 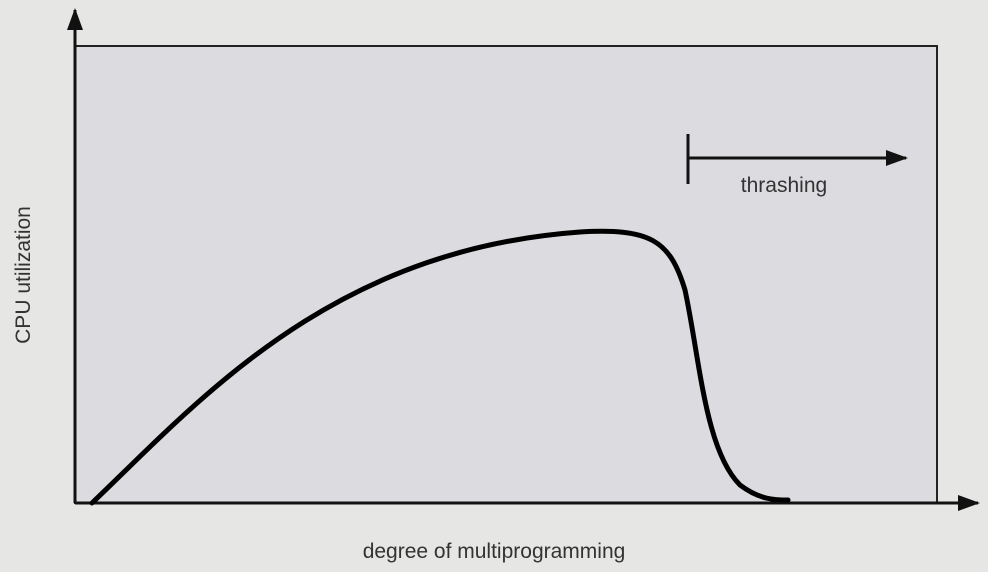 What do you see at coordinates (23, 275) in the screenshot?
I see `y-axis-label: CPU utilization` at bounding box center [23, 275].